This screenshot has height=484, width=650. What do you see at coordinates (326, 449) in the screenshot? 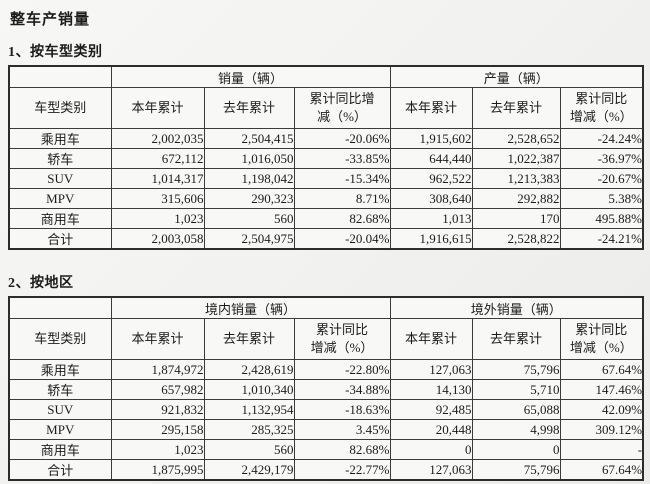
I see `table-row: 商用车 1,023 560 82.68% 0 0 -` at bounding box center [326, 449].